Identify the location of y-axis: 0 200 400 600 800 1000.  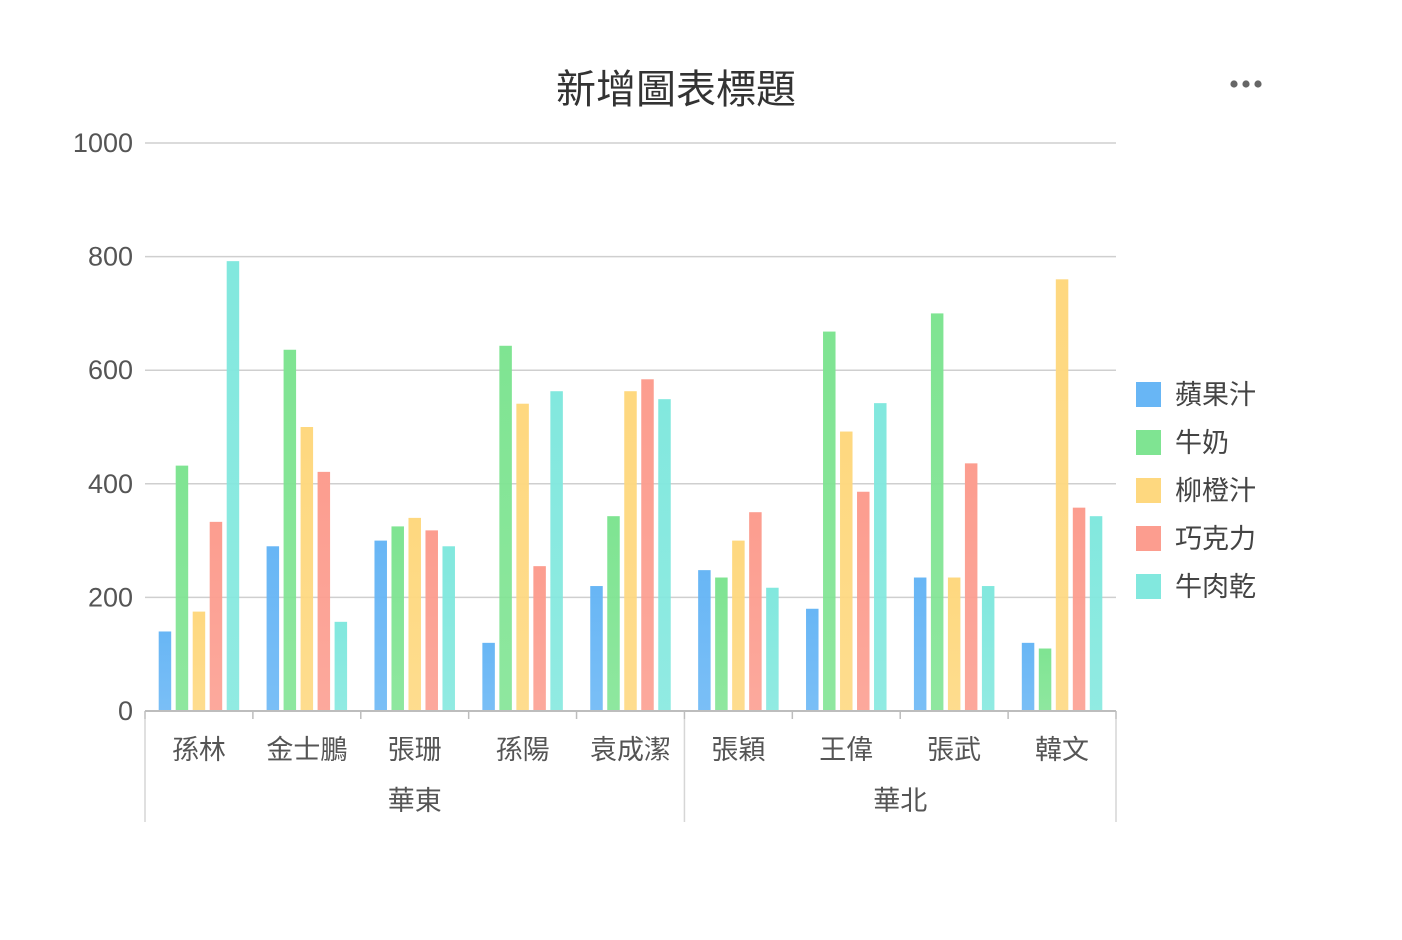
(103, 427).